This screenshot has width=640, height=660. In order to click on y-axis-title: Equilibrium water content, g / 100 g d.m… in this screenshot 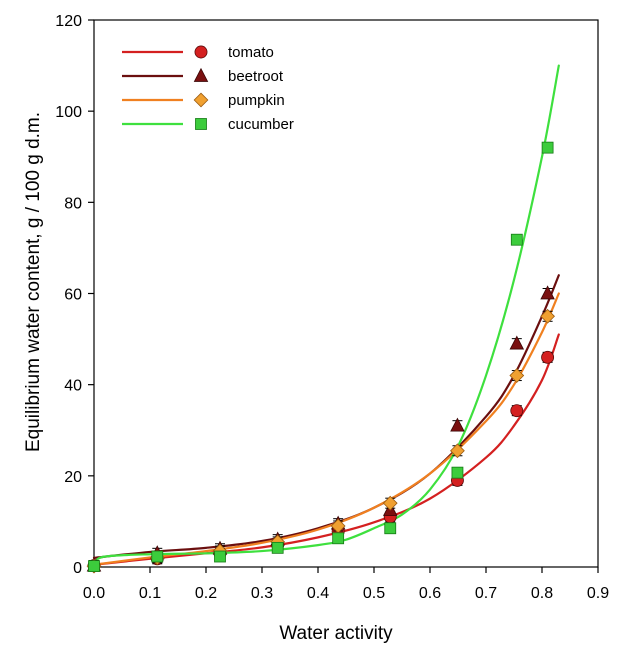, I will do `click(33, 282)`.